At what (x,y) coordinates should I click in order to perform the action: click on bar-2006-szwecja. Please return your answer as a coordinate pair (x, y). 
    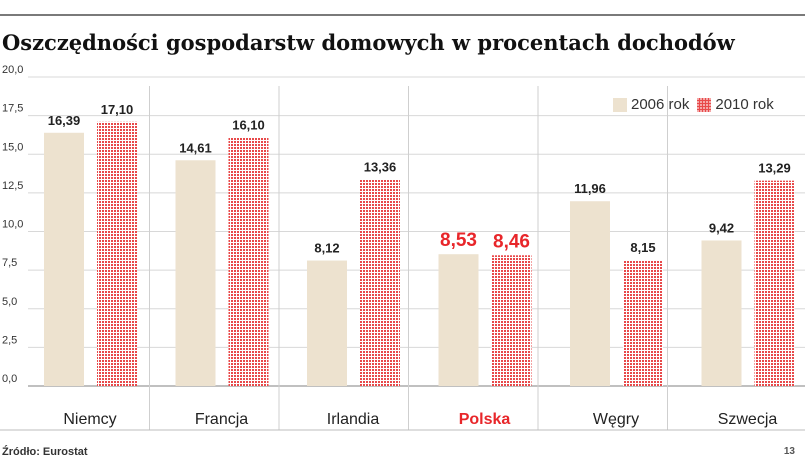
    Looking at the image, I should click on (721, 313).